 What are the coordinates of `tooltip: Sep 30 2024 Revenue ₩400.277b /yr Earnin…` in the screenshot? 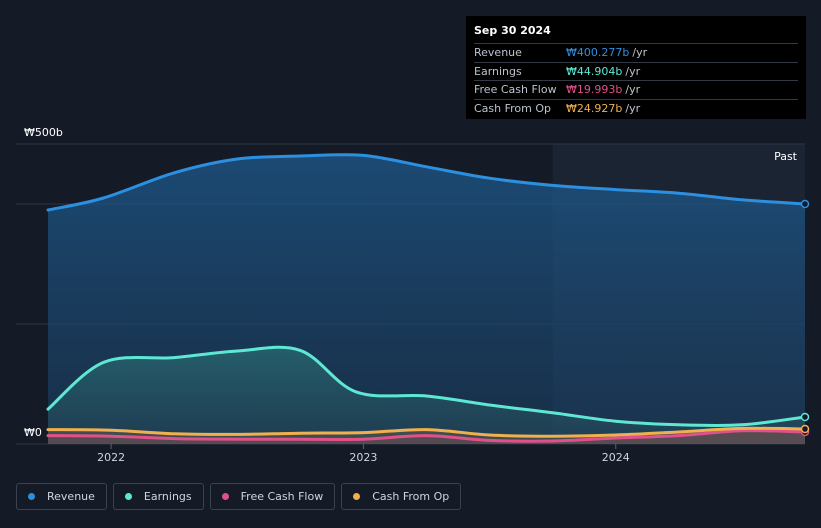 It's located at (636, 67).